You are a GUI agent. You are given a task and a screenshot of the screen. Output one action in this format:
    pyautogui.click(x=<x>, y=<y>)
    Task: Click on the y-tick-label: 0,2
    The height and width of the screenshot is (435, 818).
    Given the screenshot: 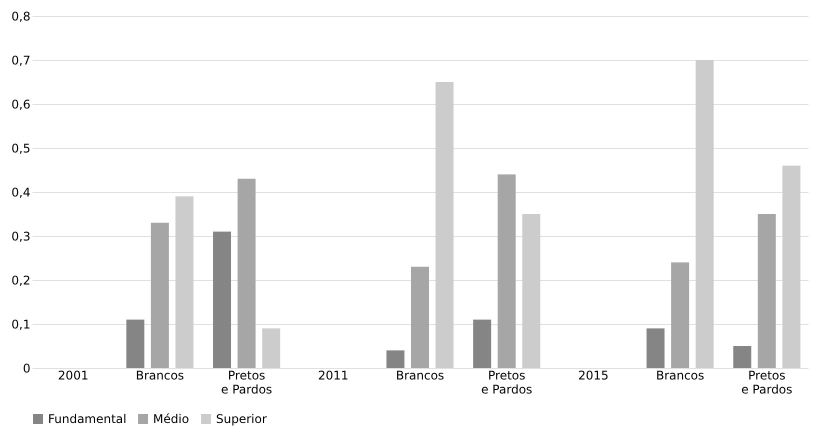 What is the action you would take?
    pyautogui.click(x=20, y=281)
    